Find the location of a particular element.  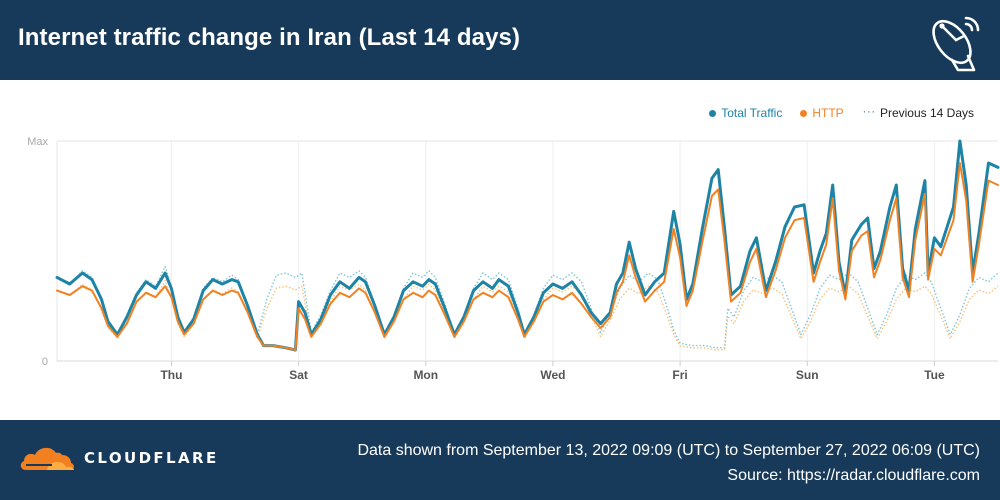

x-tick-label: Tue is located at coordinates (934, 375).